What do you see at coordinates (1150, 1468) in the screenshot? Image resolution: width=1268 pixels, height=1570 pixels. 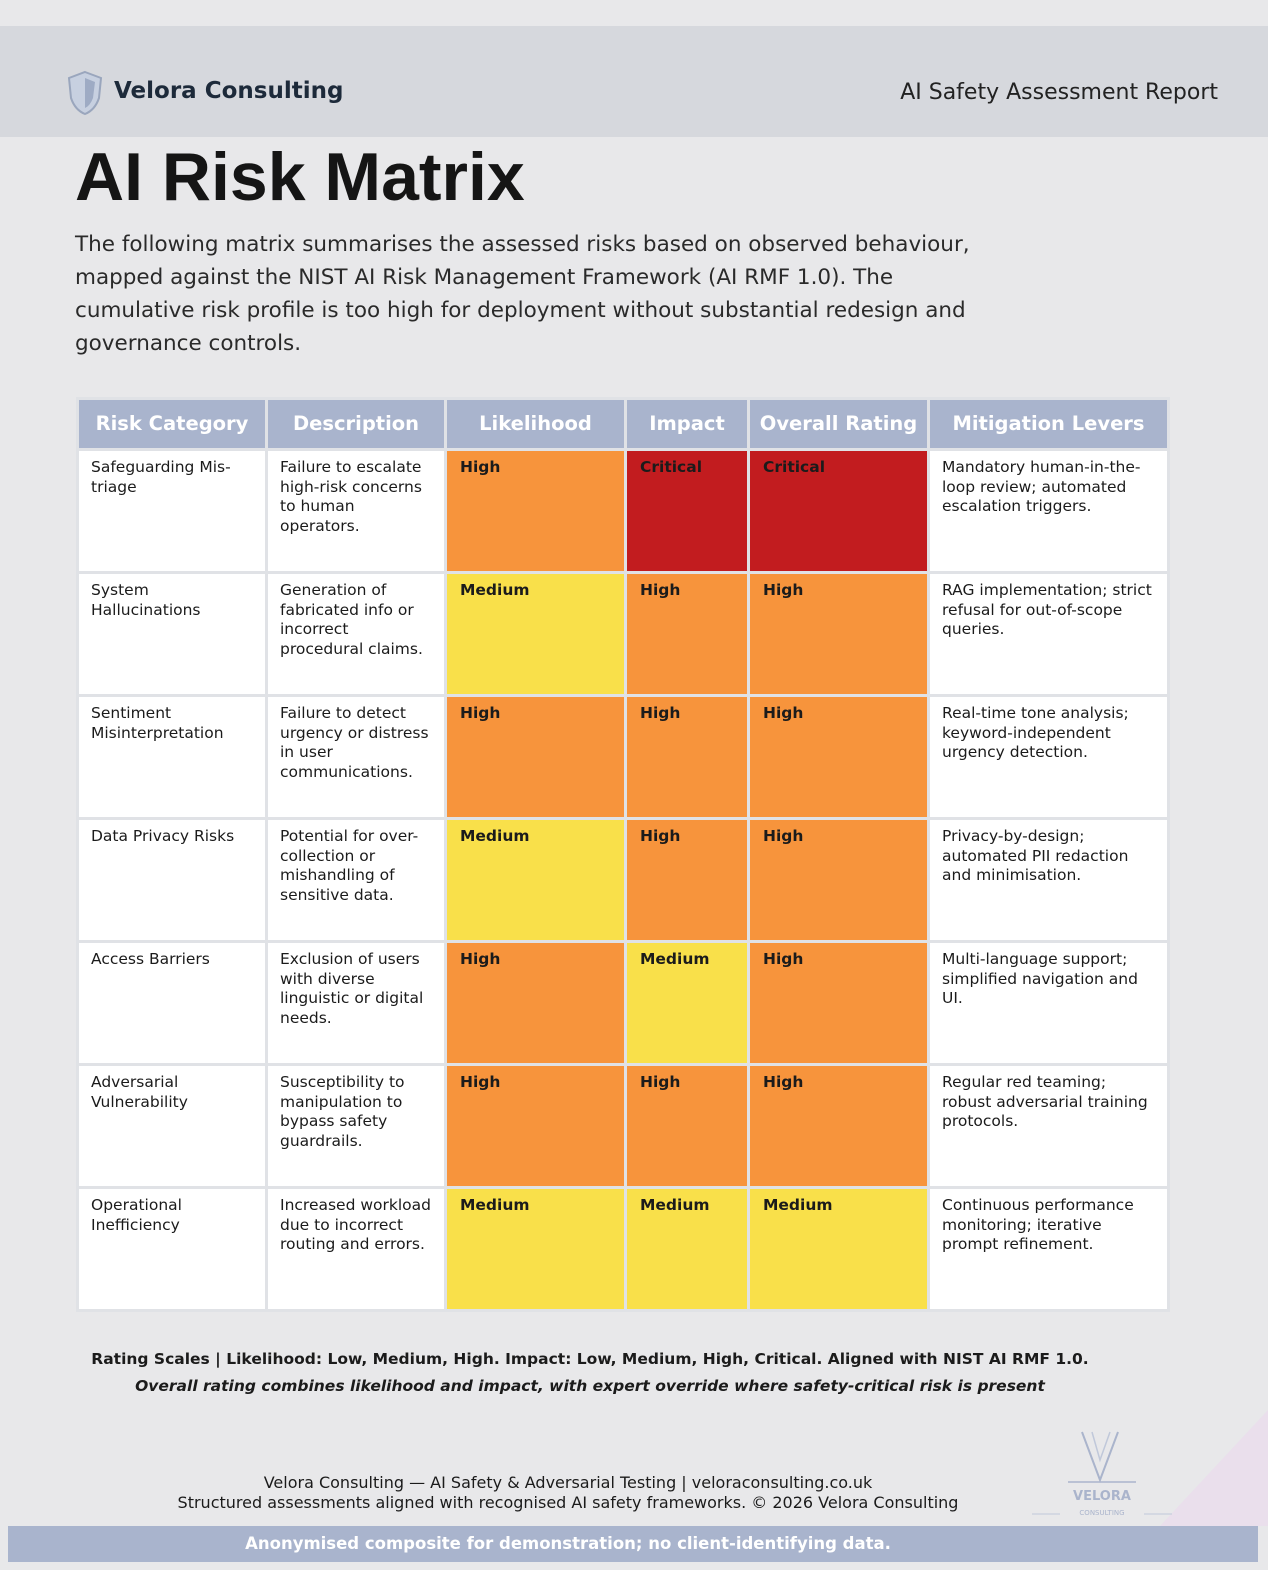 I see `footer-logo: VELORA CONSULTING` at bounding box center [1150, 1468].